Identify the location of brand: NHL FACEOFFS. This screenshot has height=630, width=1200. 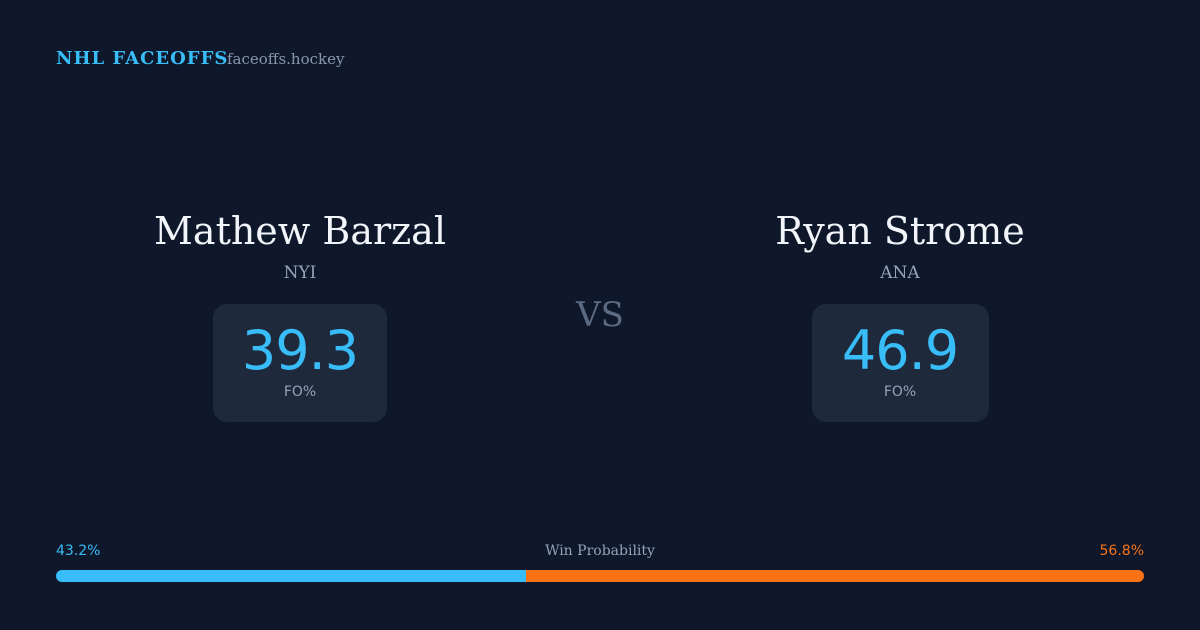
(142, 58).